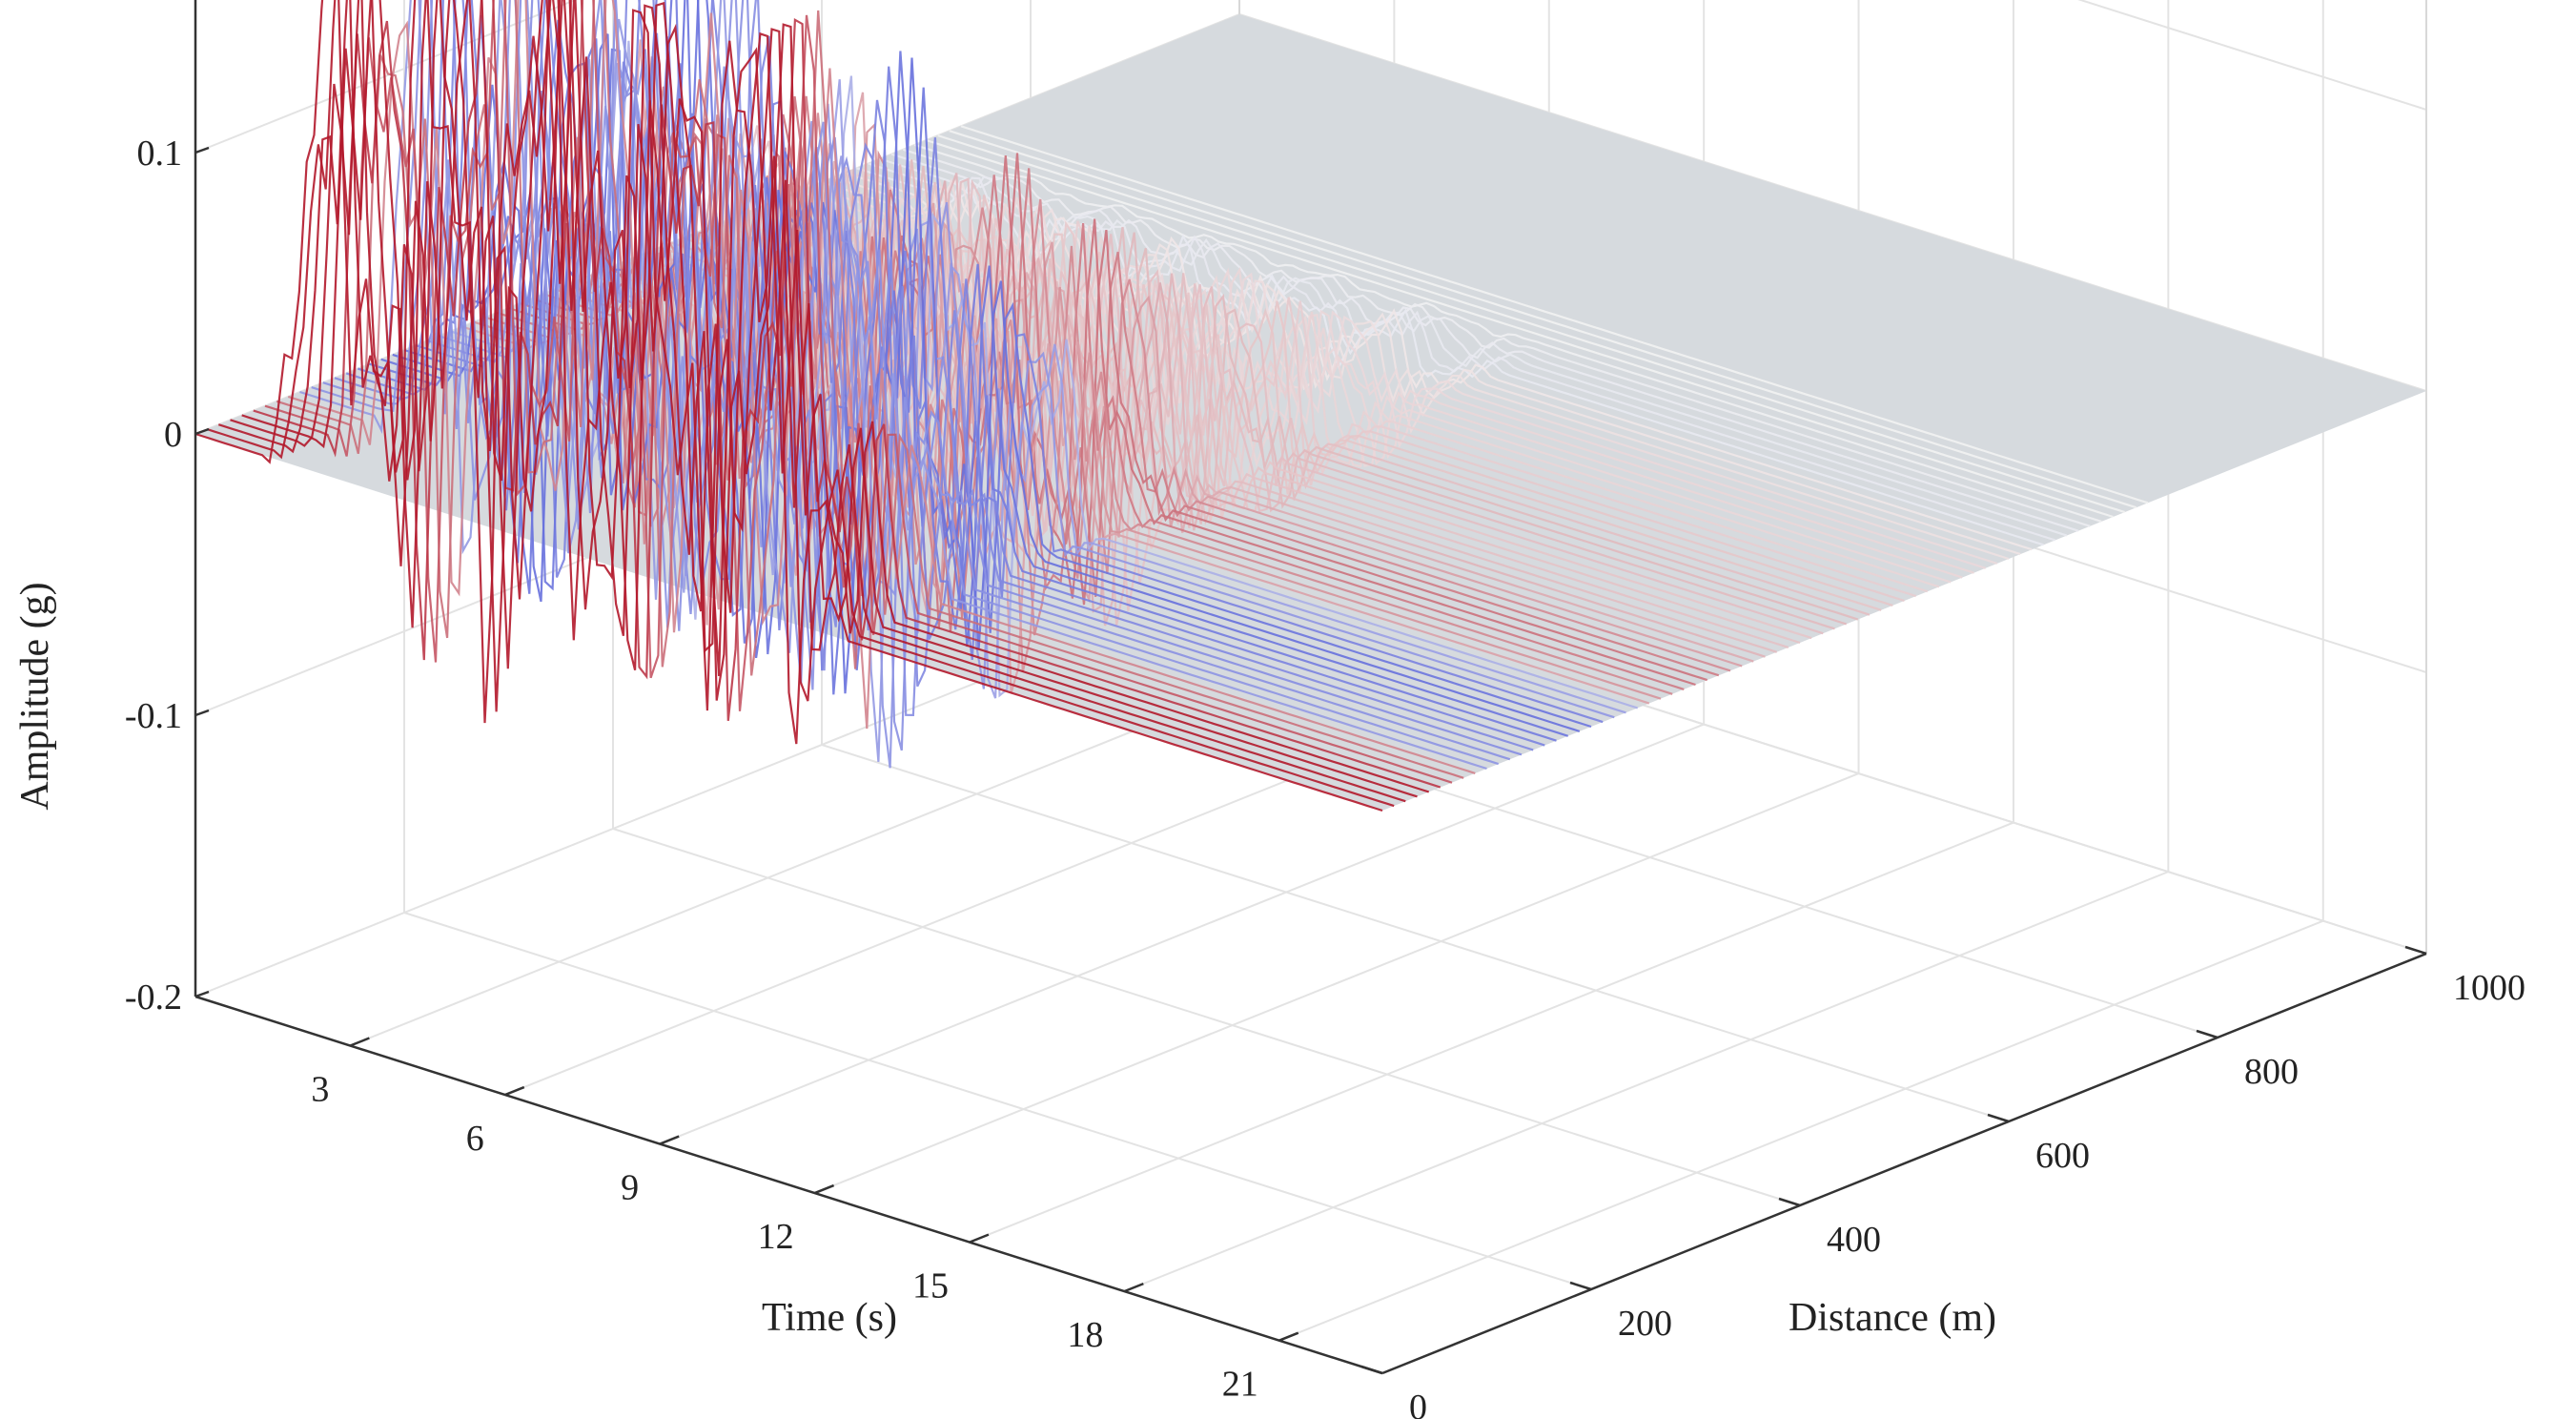 The height and width of the screenshot is (1419, 2576). Describe the element at coordinates (2489, 988) in the screenshot. I see `y-tick-label: 1000` at that location.